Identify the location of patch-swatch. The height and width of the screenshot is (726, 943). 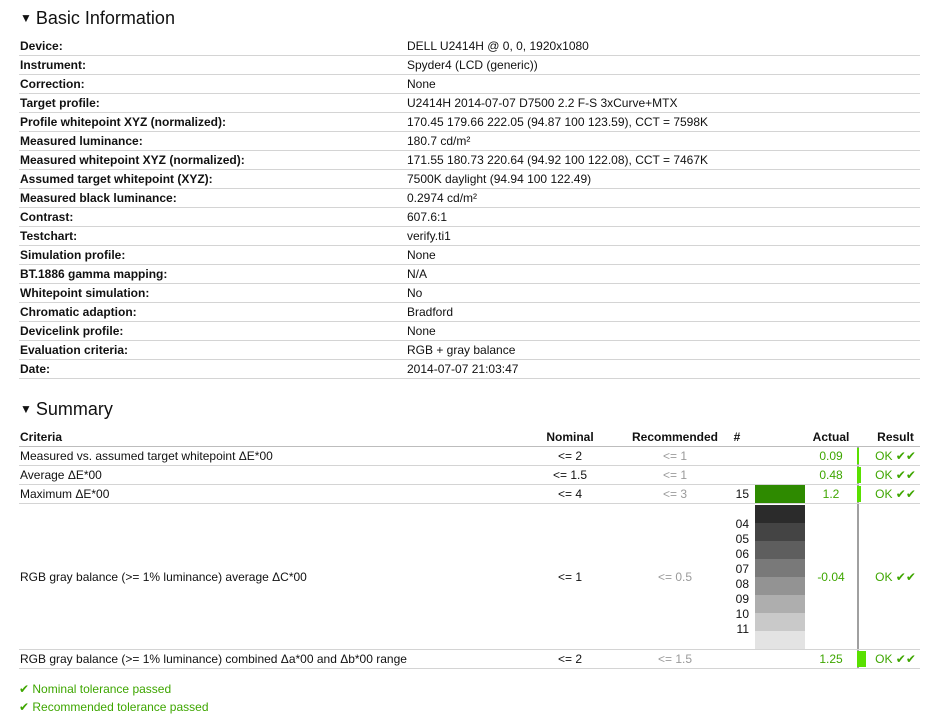
(780, 494).